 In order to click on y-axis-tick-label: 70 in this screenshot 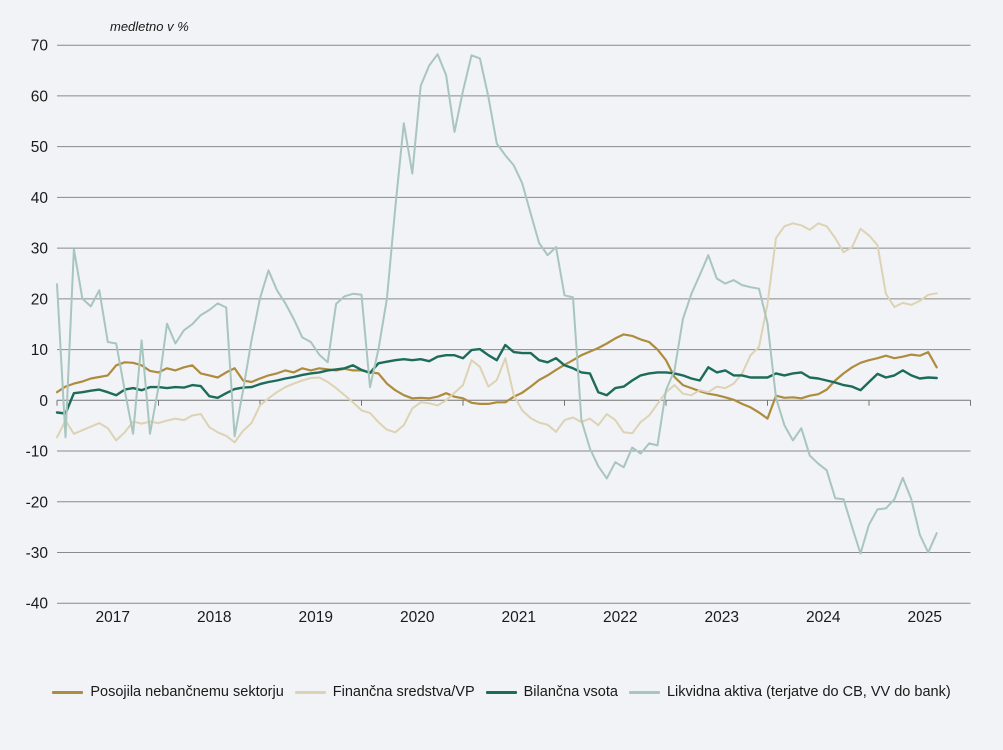, I will do `click(40, 46)`.